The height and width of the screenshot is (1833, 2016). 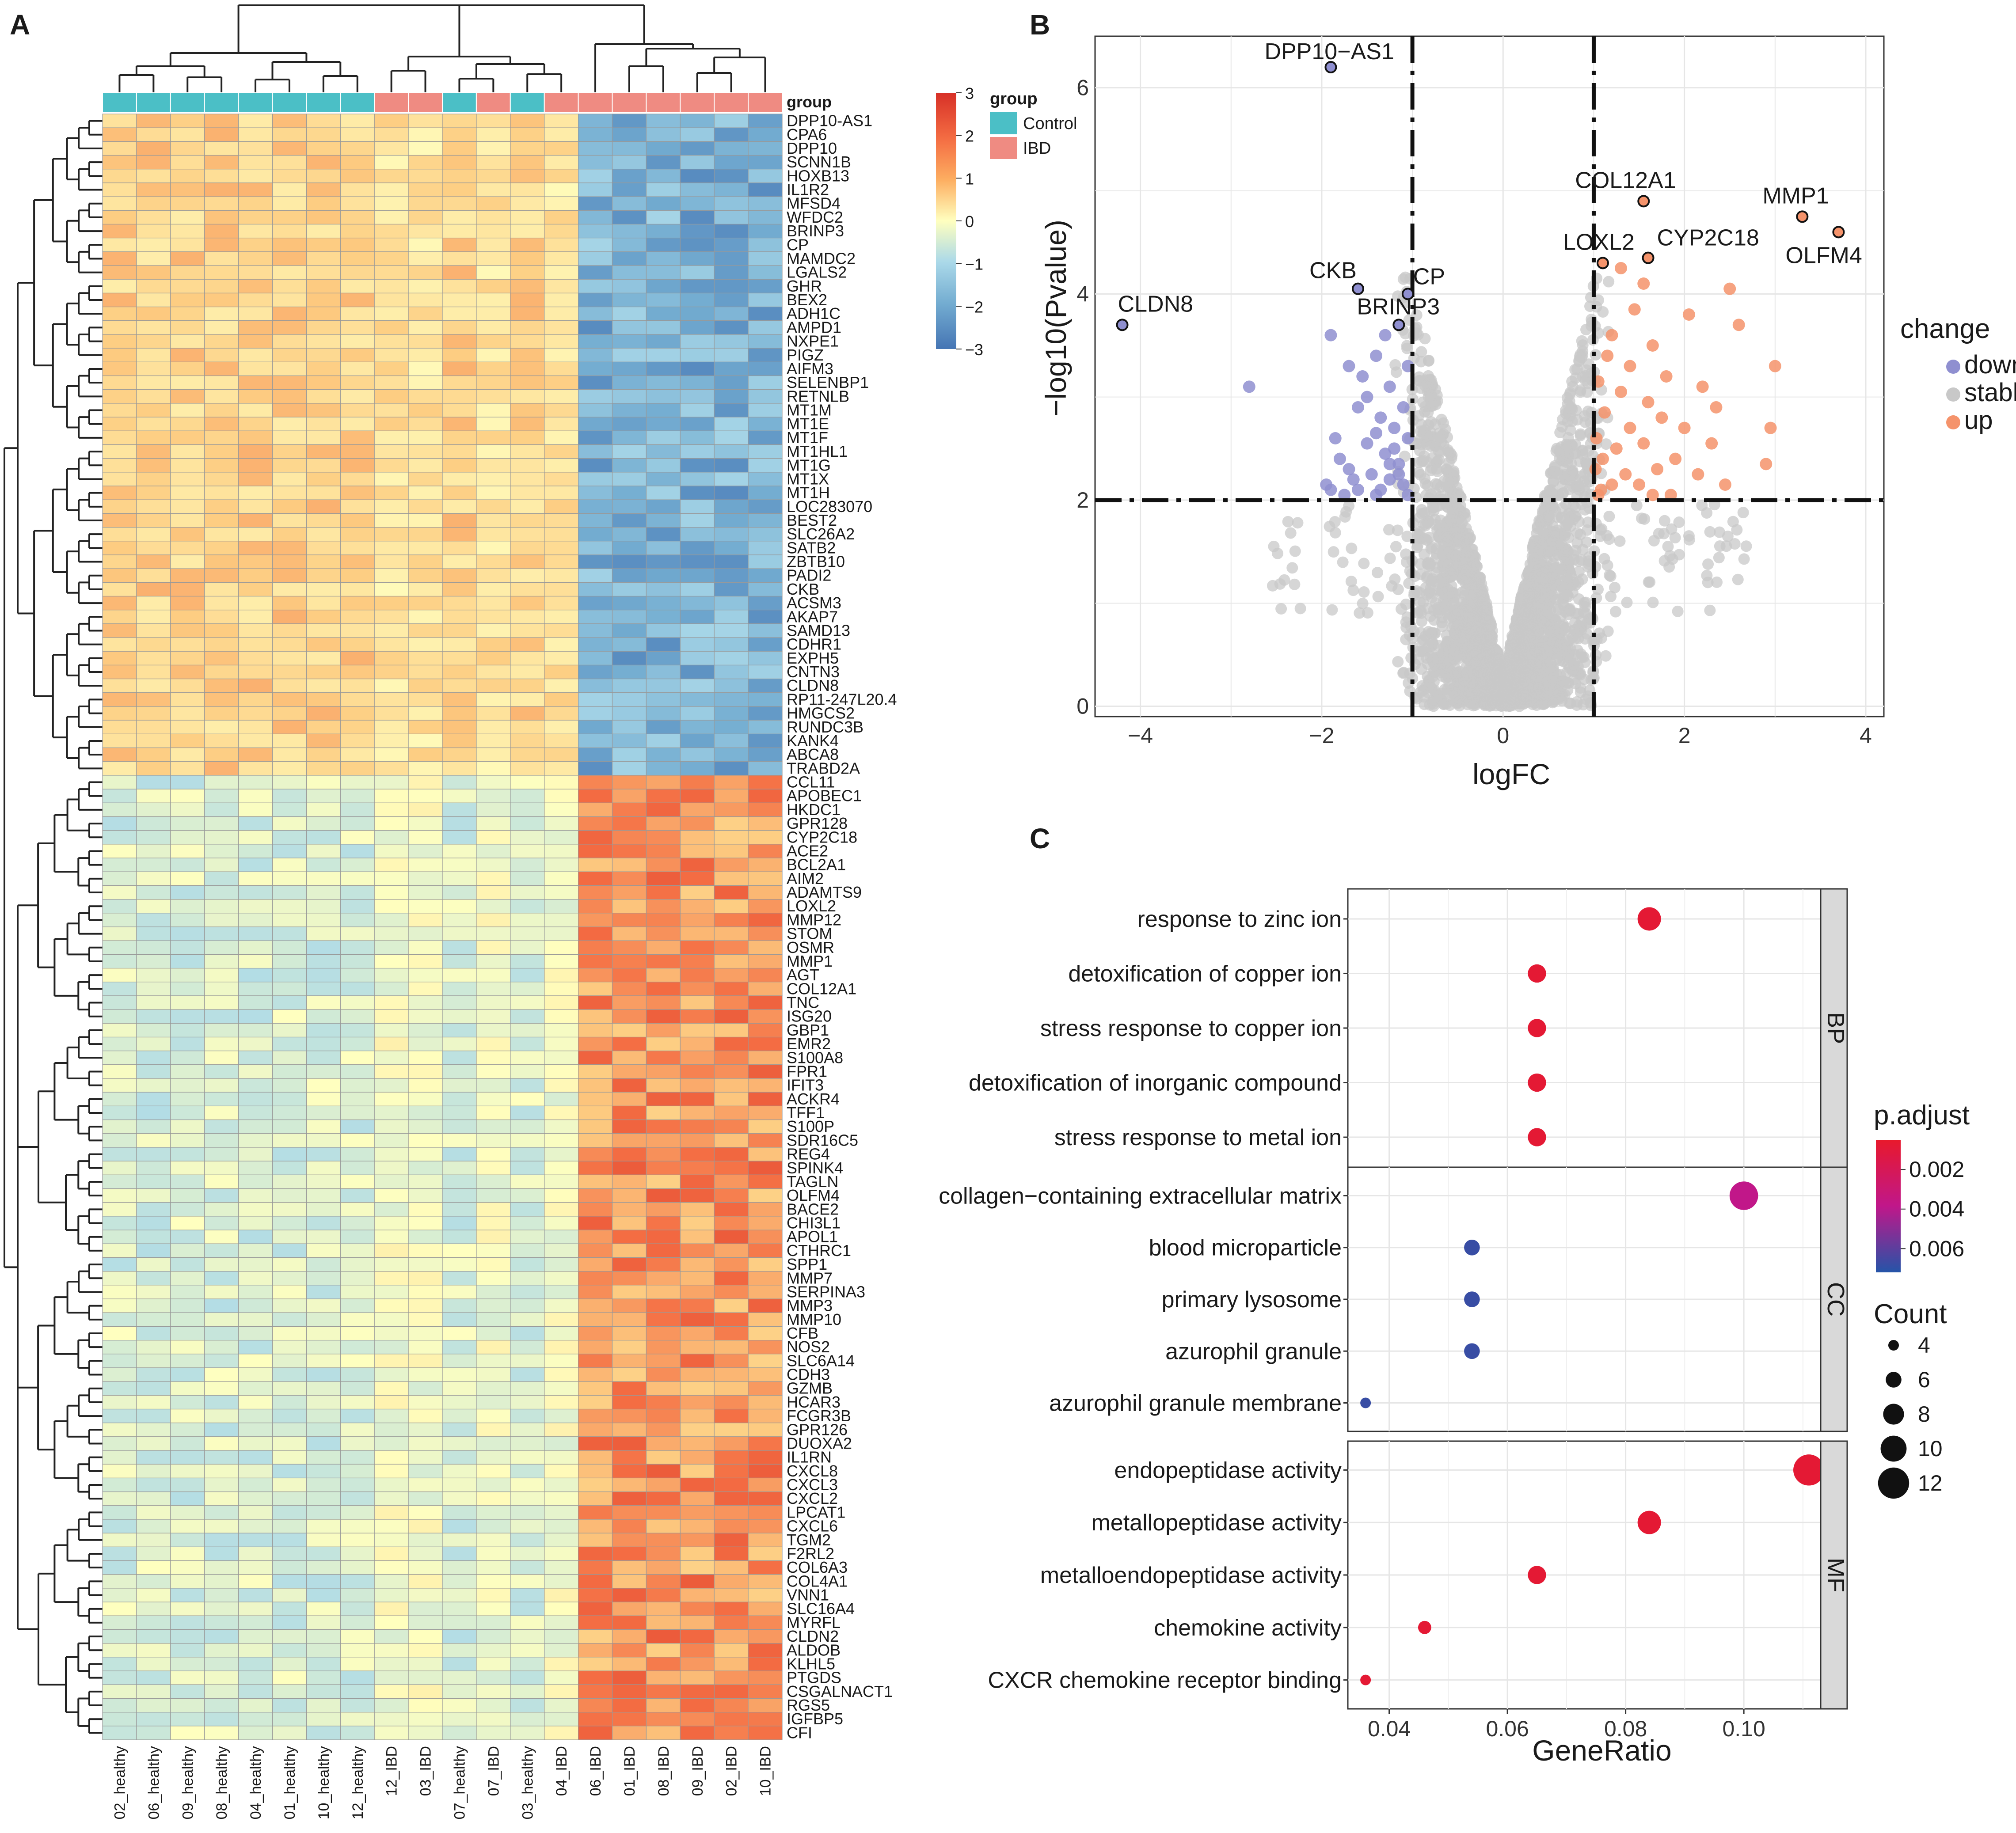 What do you see at coordinates (810, 1016) in the screenshot?
I see `gene-label: ISG20` at bounding box center [810, 1016].